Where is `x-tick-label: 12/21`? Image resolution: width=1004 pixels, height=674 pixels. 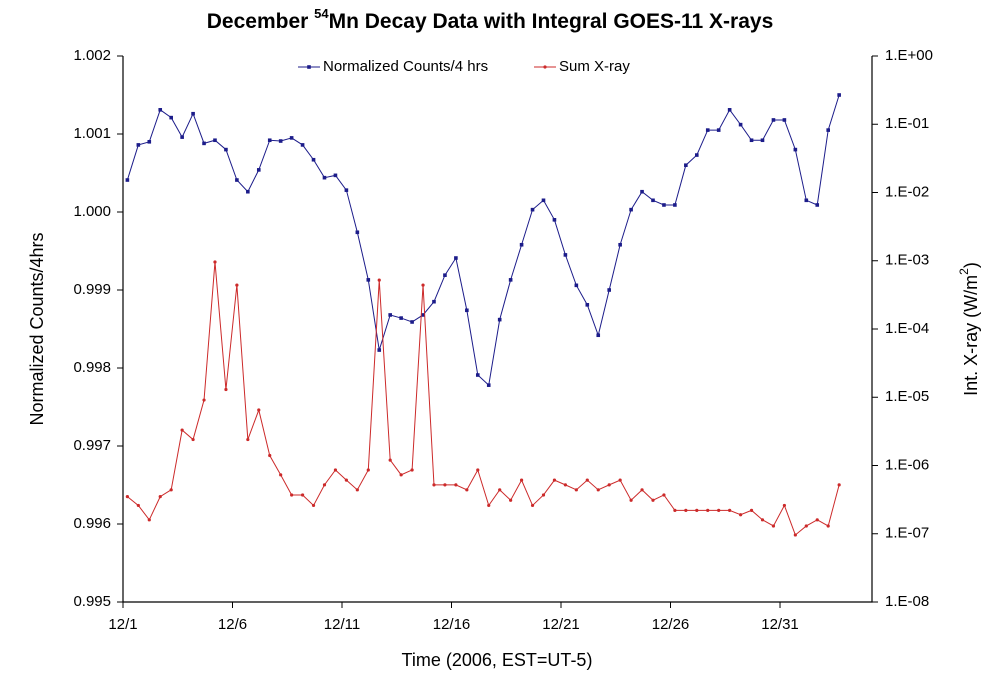
x-tick-label: 12/21 is located at coordinates (561, 624).